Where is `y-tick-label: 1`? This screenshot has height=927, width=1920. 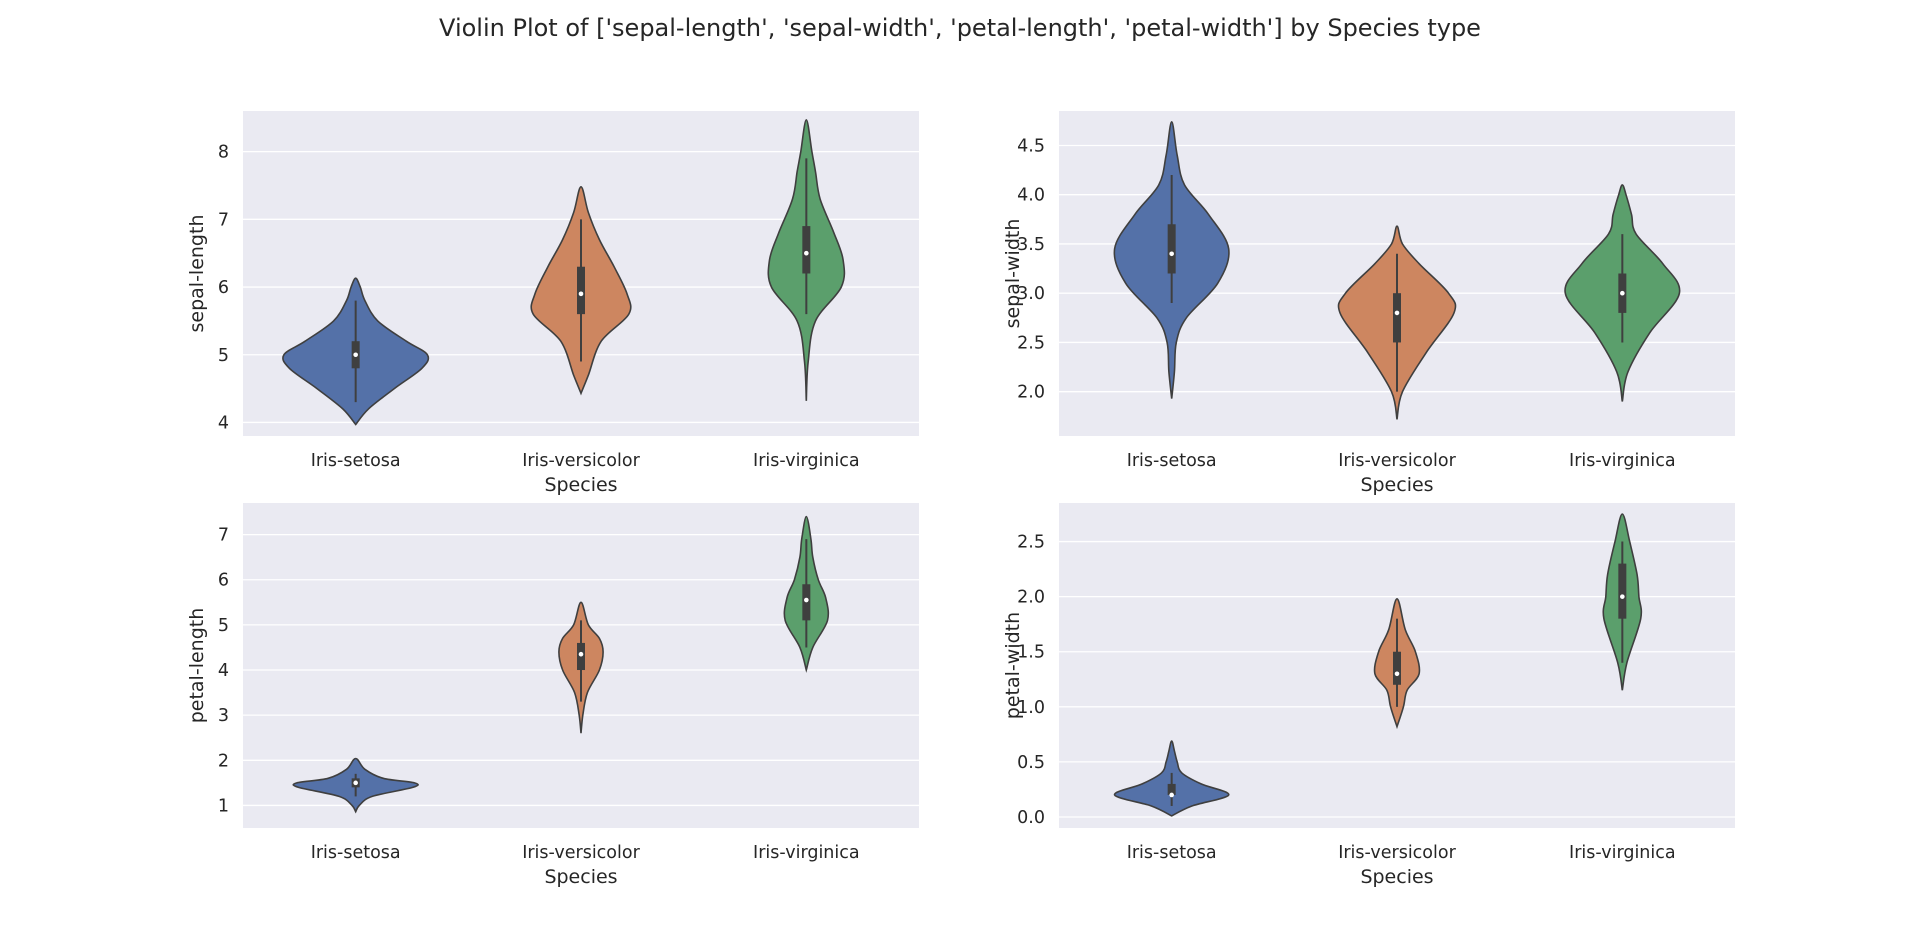
y-tick-label: 1 is located at coordinates (223, 806).